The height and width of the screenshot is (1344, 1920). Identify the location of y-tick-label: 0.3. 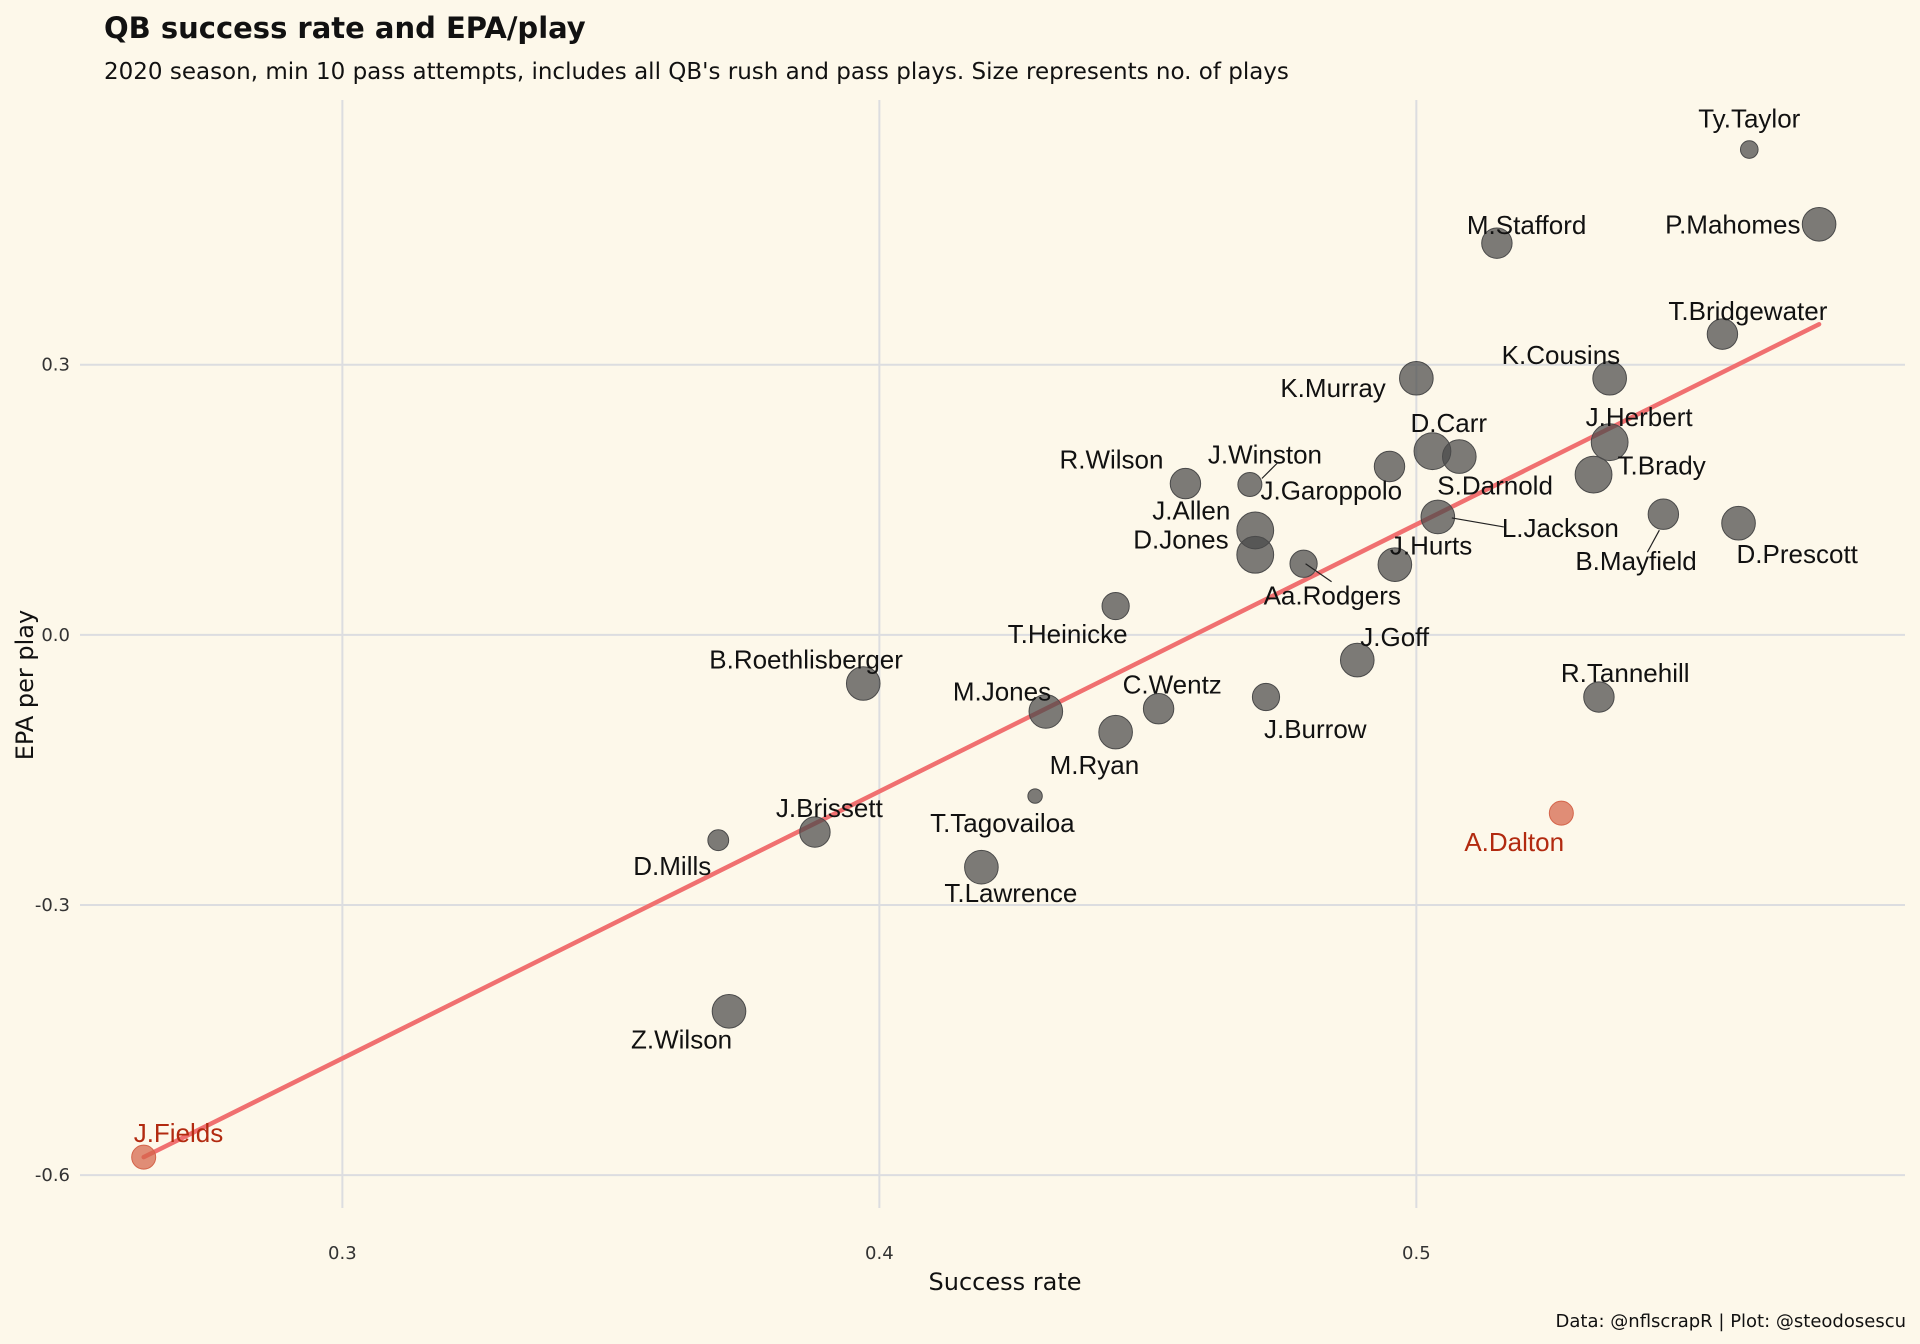
(55, 365).